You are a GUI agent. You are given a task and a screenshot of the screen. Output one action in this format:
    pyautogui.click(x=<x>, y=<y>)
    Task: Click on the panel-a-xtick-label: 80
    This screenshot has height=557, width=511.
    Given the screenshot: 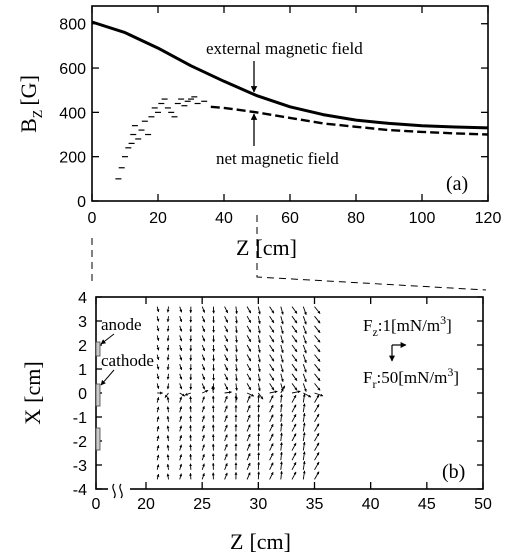 What is the action you would take?
    pyautogui.click(x=356, y=218)
    